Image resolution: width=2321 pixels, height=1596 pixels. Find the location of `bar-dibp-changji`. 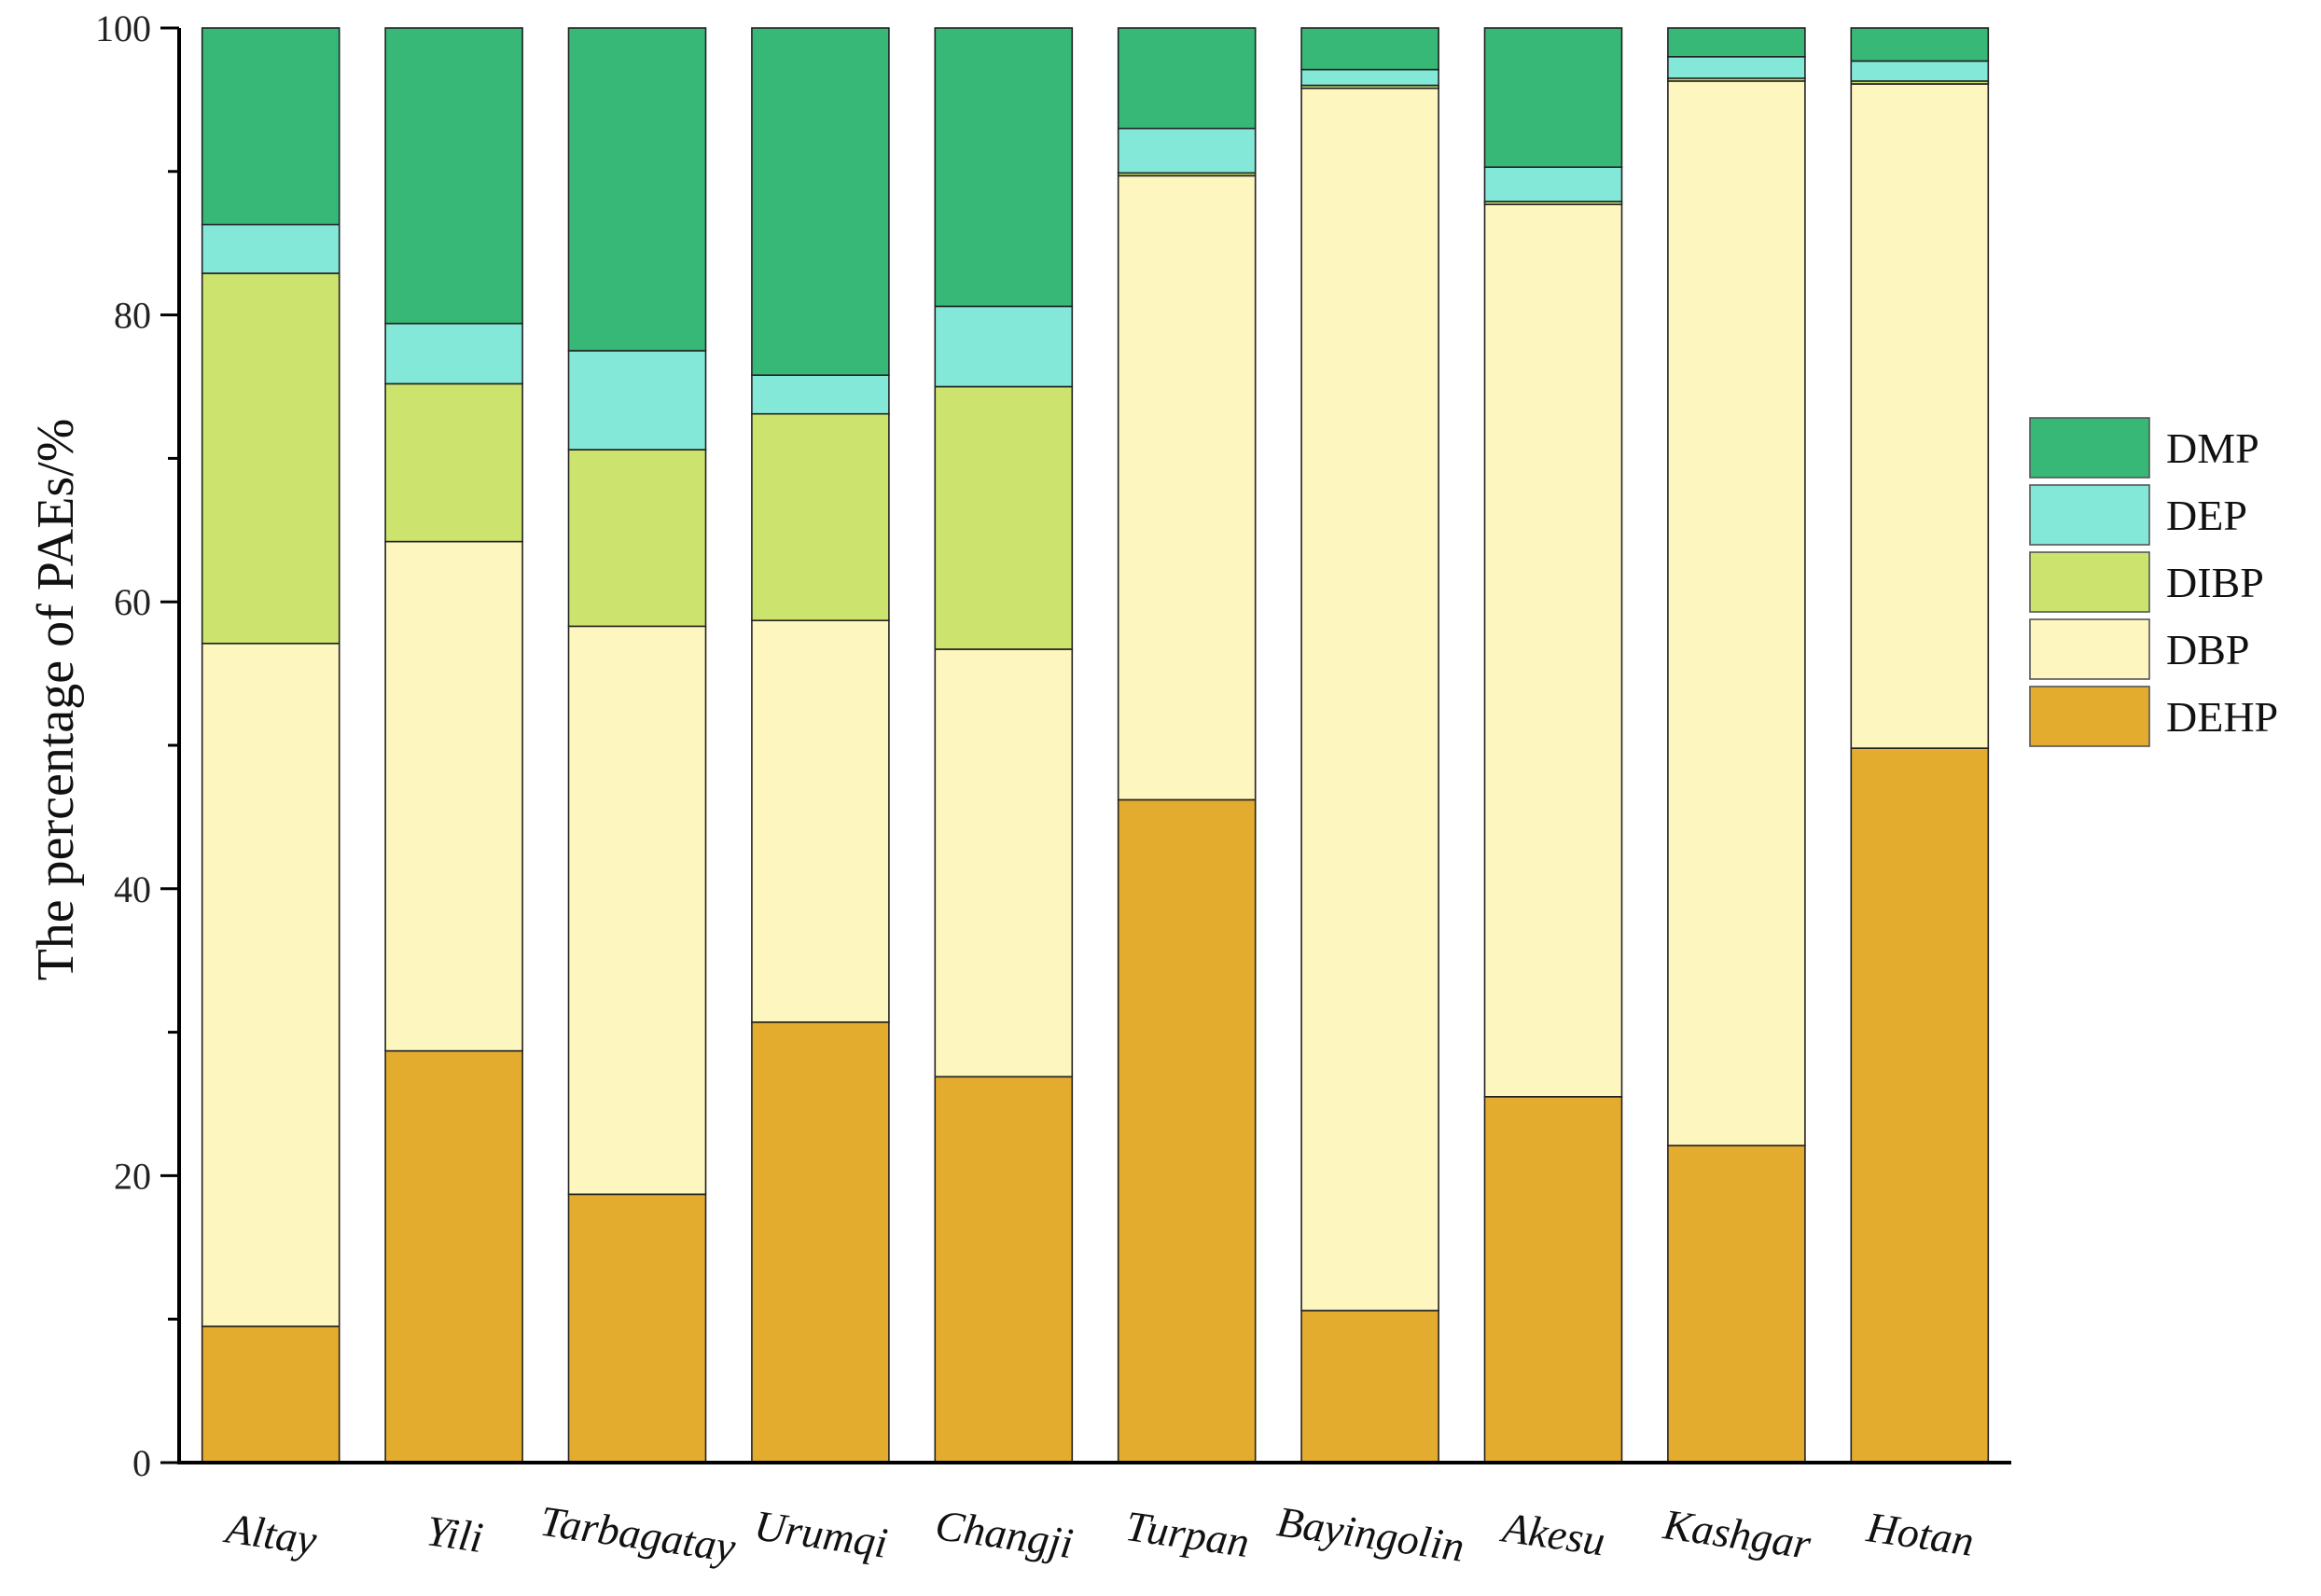

bar-dibp-changji is located at coordinates (1004, 517).